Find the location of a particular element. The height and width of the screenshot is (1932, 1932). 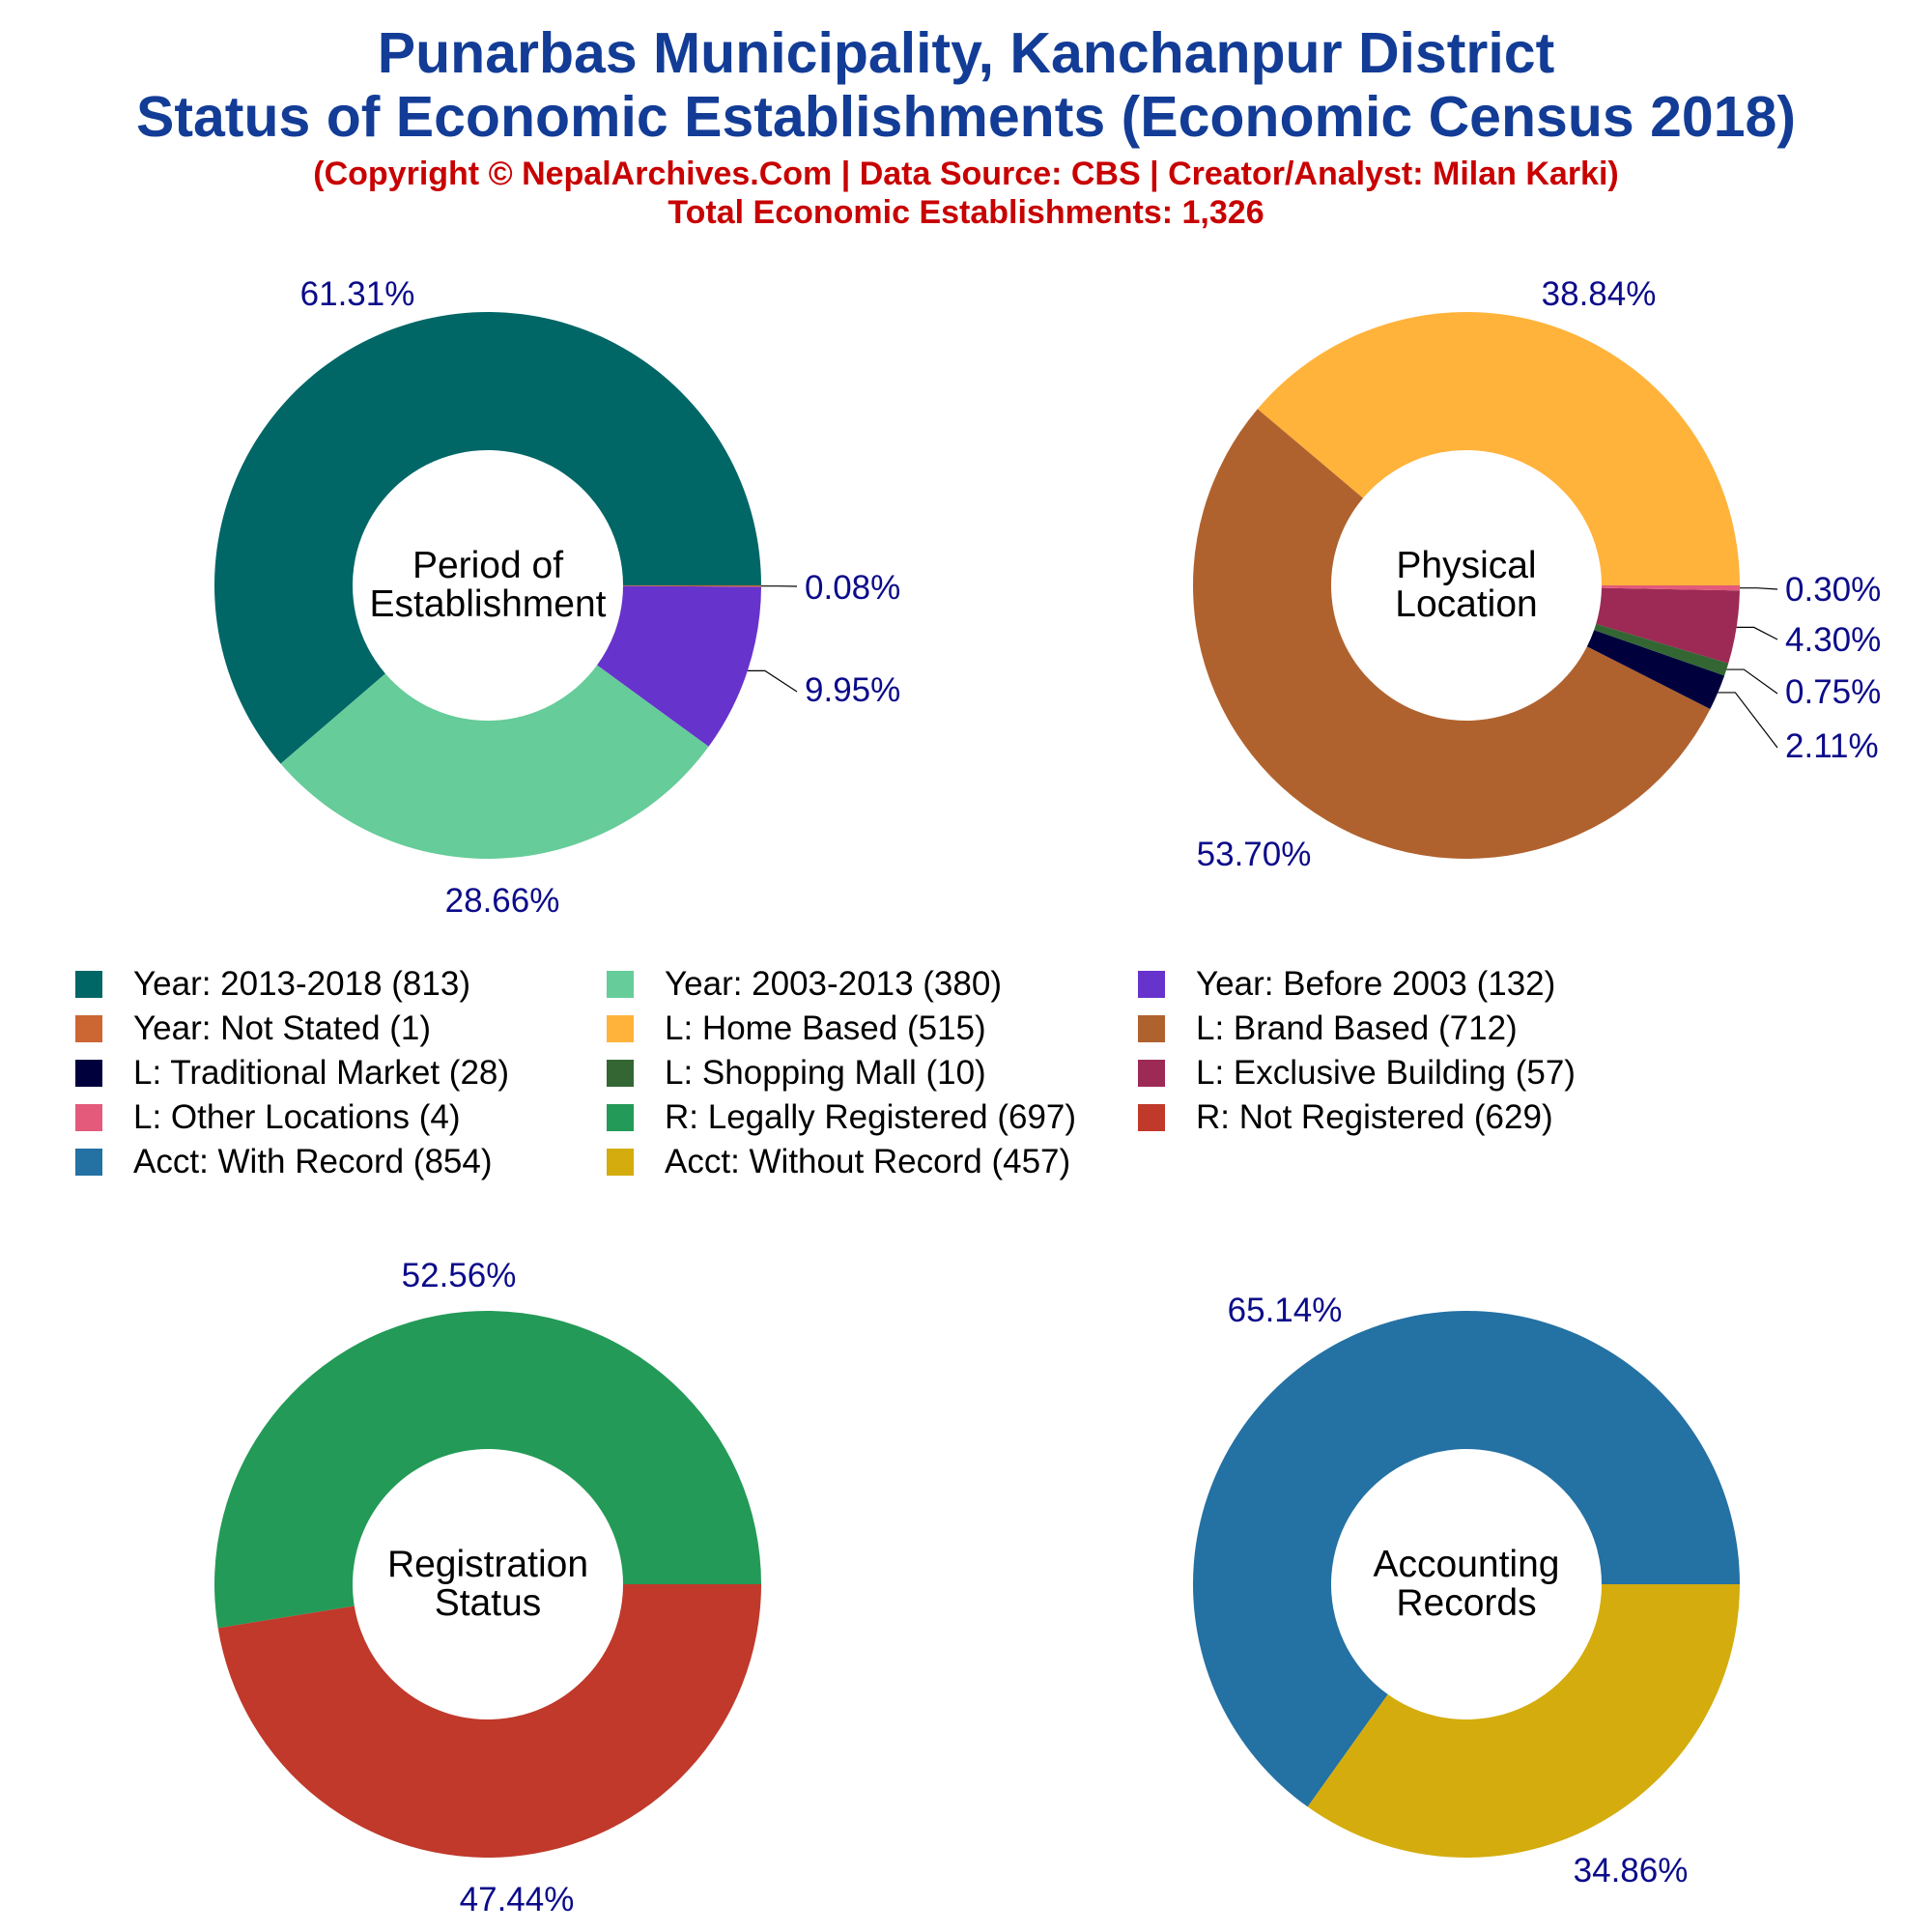

percent-label: 0.75% is located at coordinates (1833, 692).